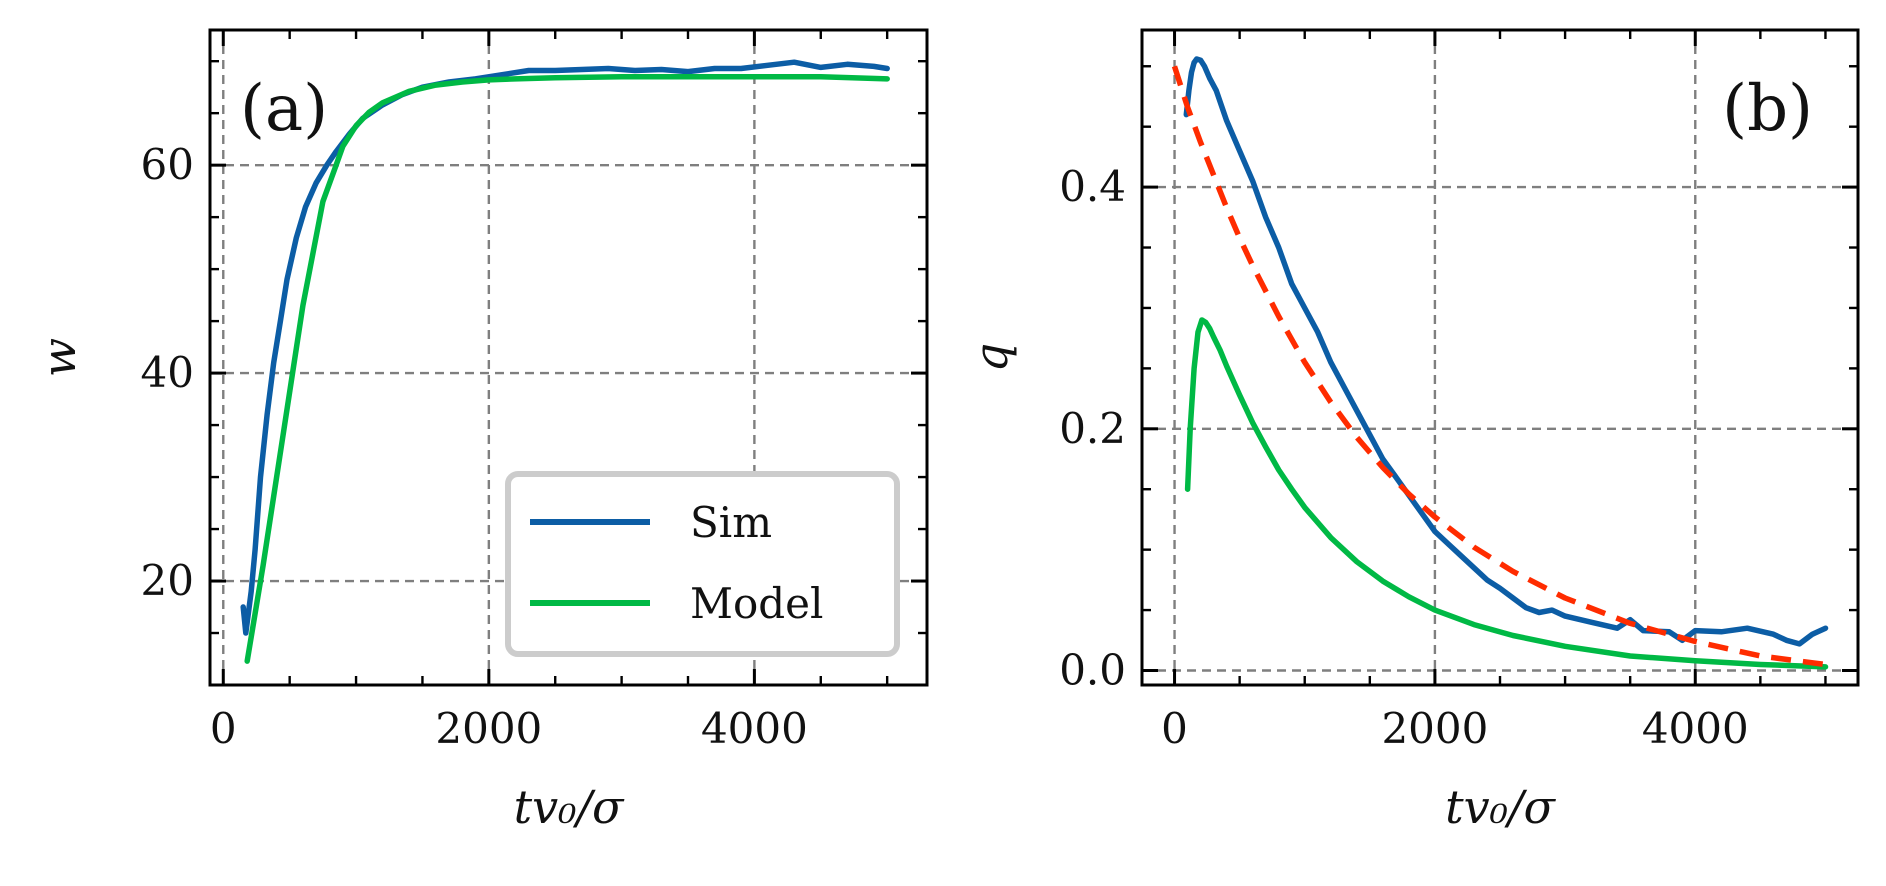  Describe the element at coordinates (284, 109) in the screenshot. I see `panel-a-label: (a)` at that location.